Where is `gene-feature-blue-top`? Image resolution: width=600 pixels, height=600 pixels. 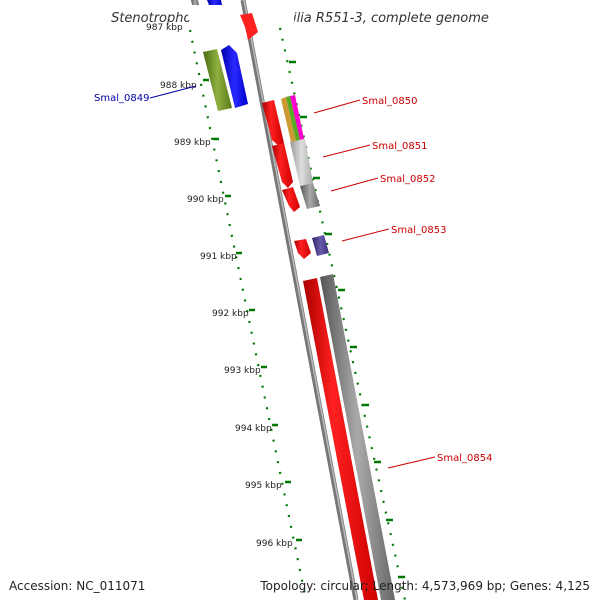 gene-feature-blue-top is located at coordinates (214, 2).